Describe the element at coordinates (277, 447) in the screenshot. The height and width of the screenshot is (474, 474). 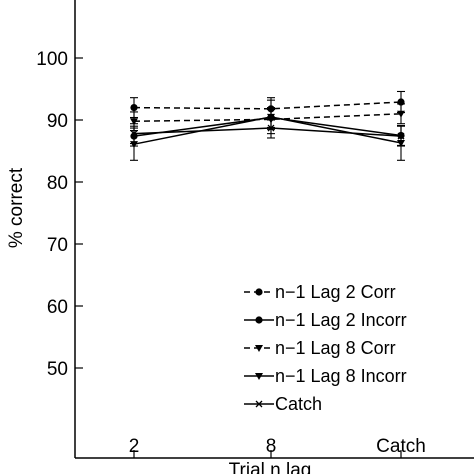
I see `x-ticks: 2 8 Catch` at that location.